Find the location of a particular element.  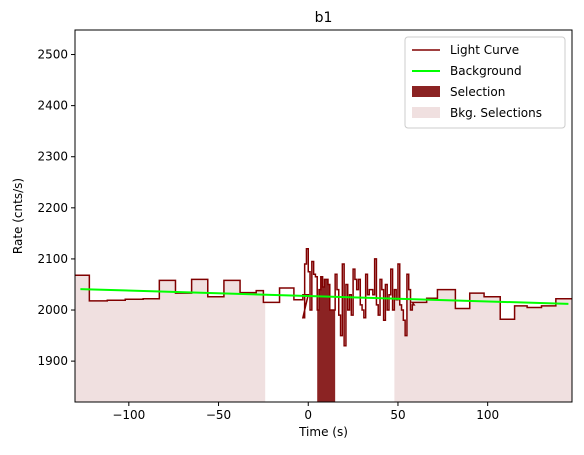

legend-label: Light Curve is located at coordinates (484, 50).